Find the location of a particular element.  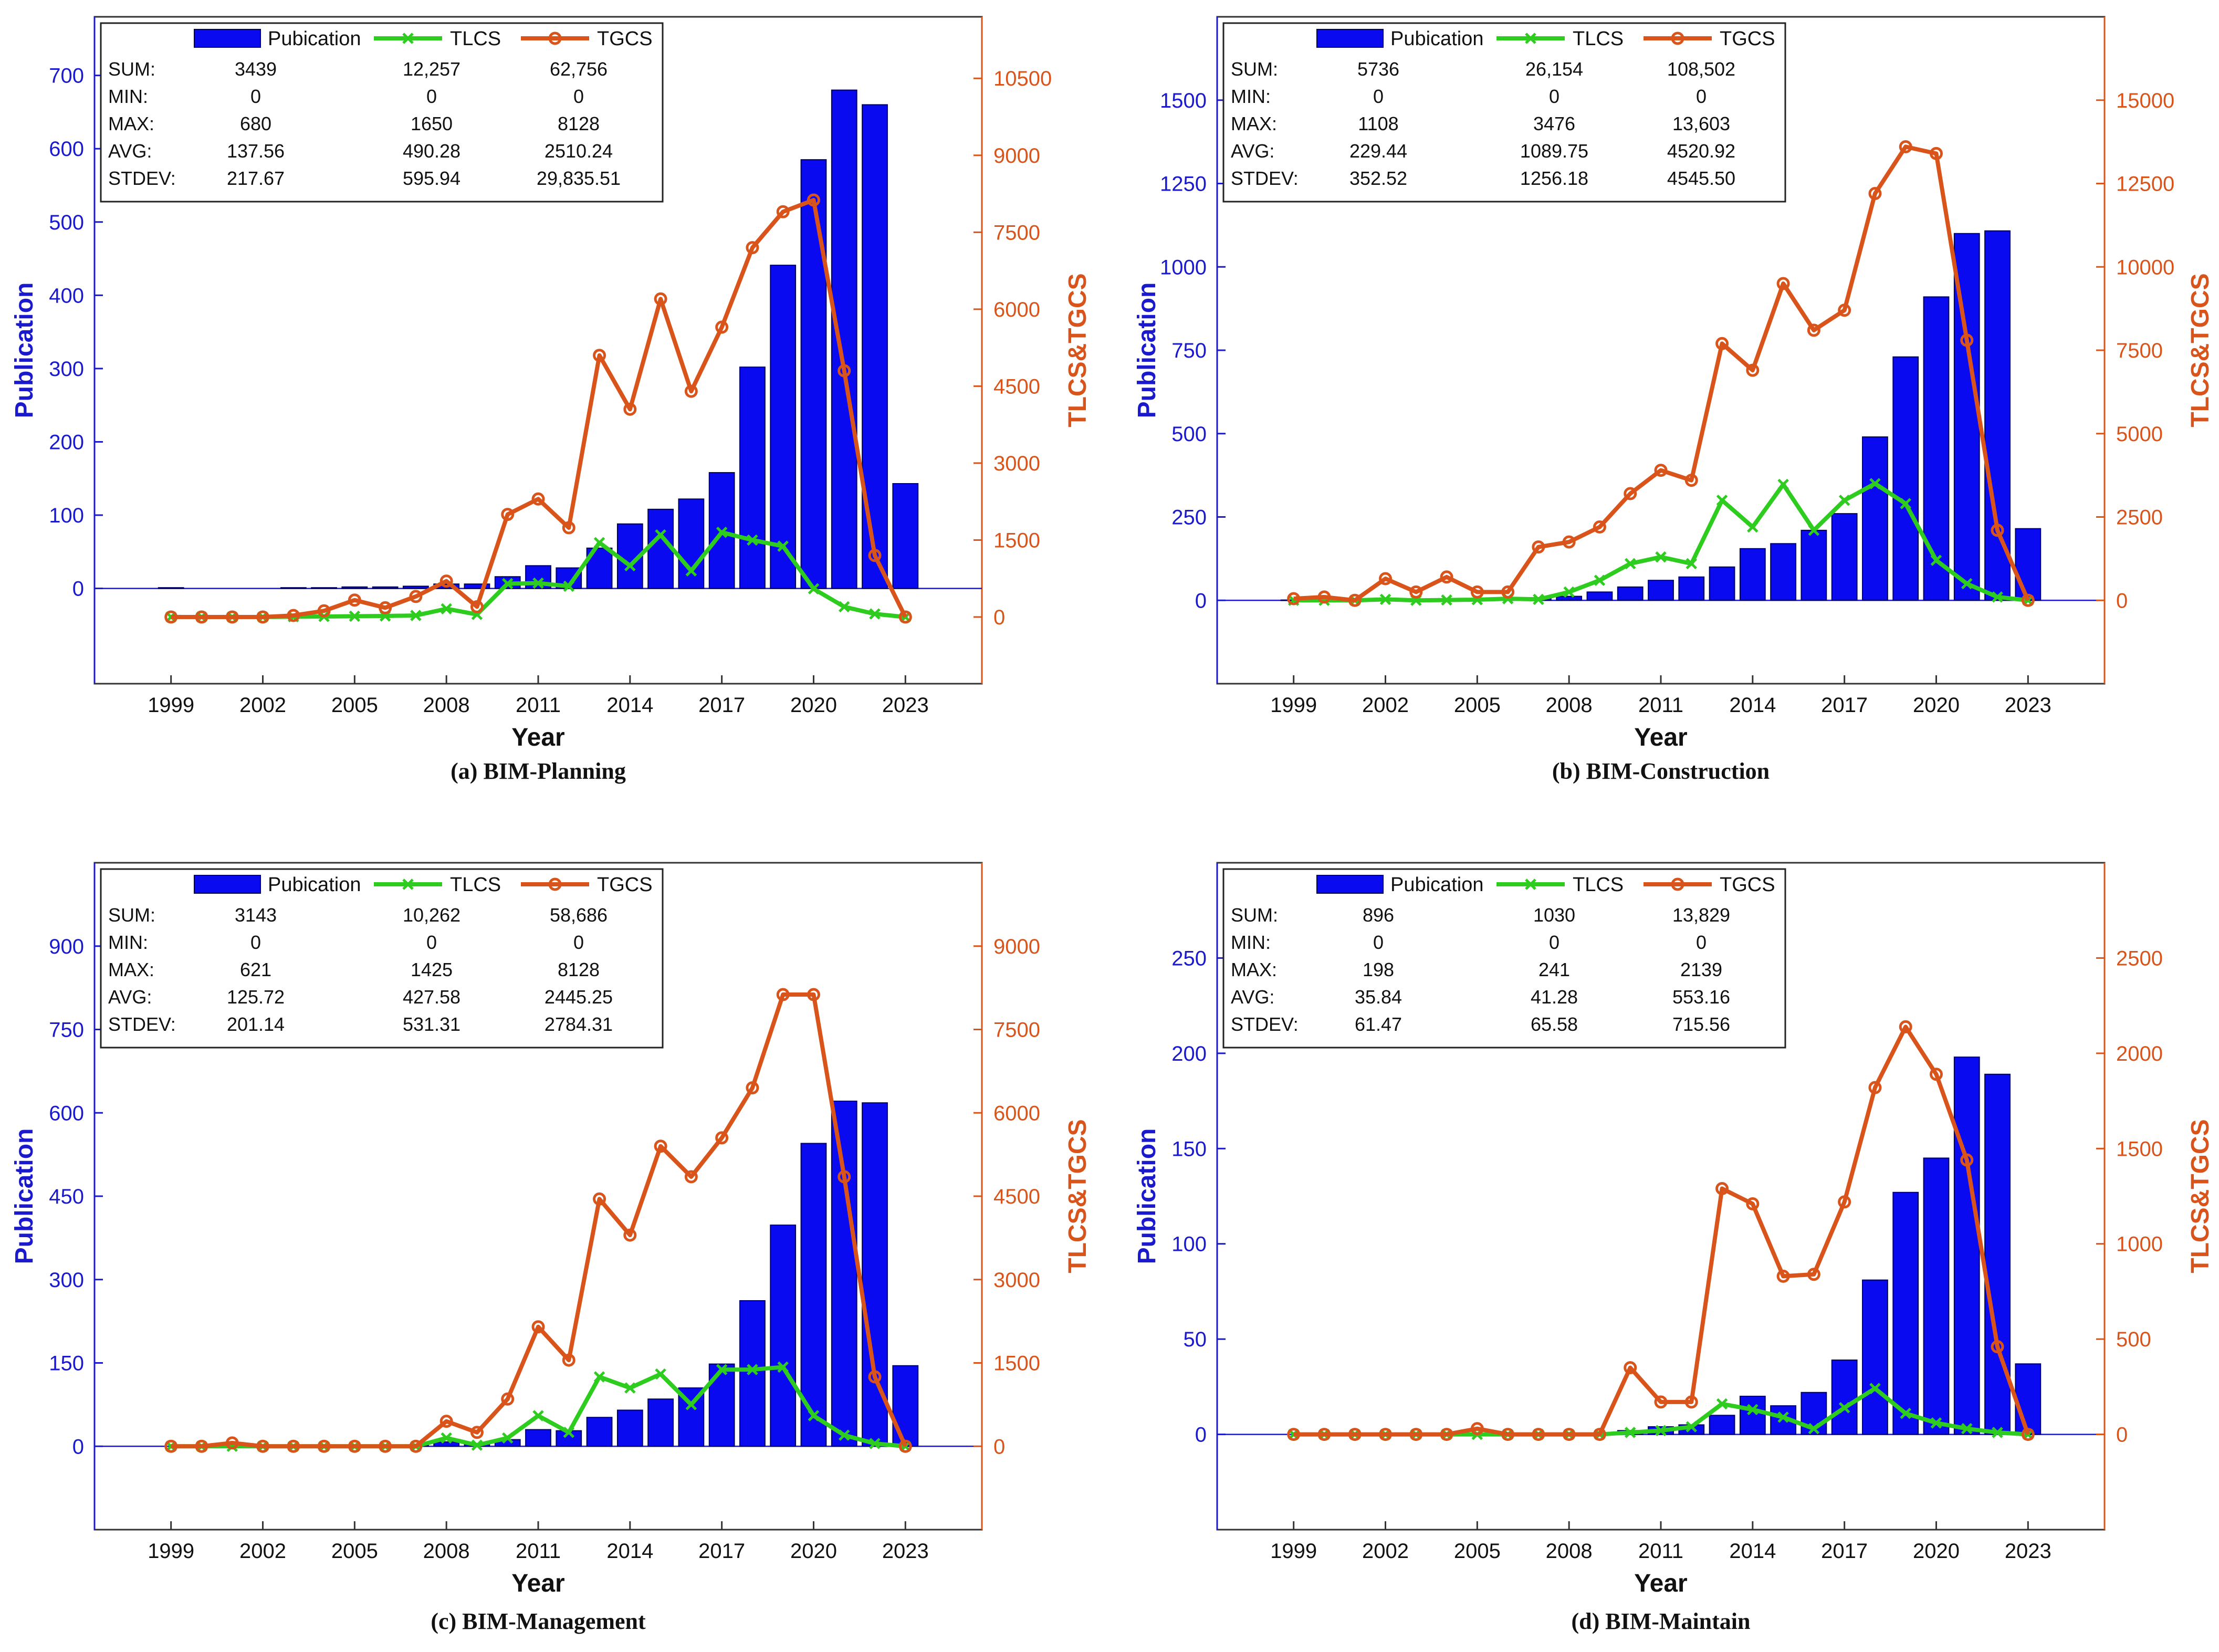

stats-value: 1030 is located at coordinates (1554, 915).